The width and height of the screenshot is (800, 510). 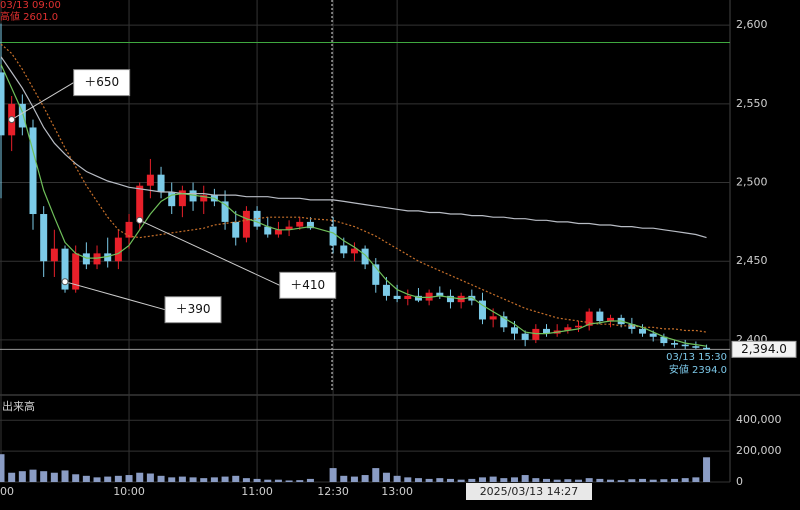 I want to click on annotation-text: ＋410, so click(x=307, y=285).